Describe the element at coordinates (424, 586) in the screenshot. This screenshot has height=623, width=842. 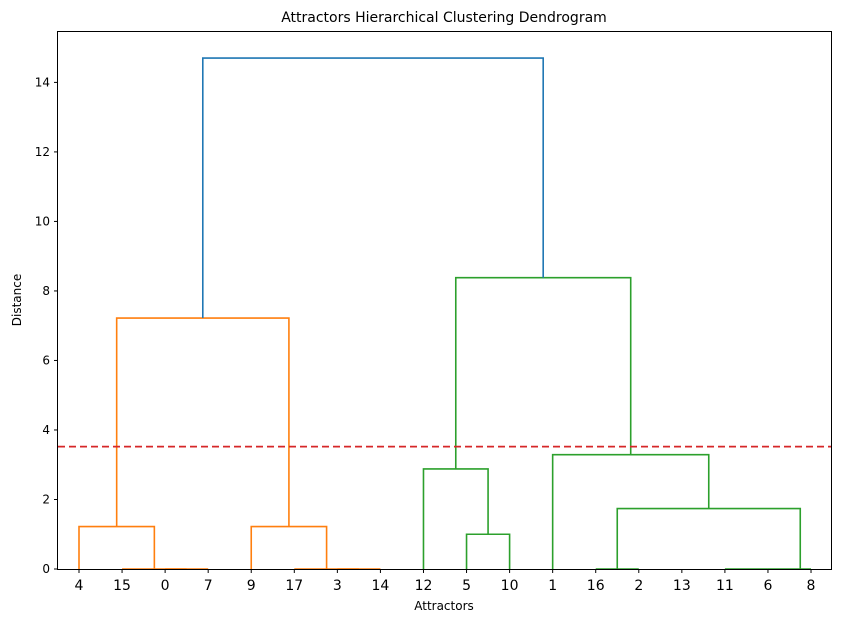
I see `leaf-label: 12` at that location.